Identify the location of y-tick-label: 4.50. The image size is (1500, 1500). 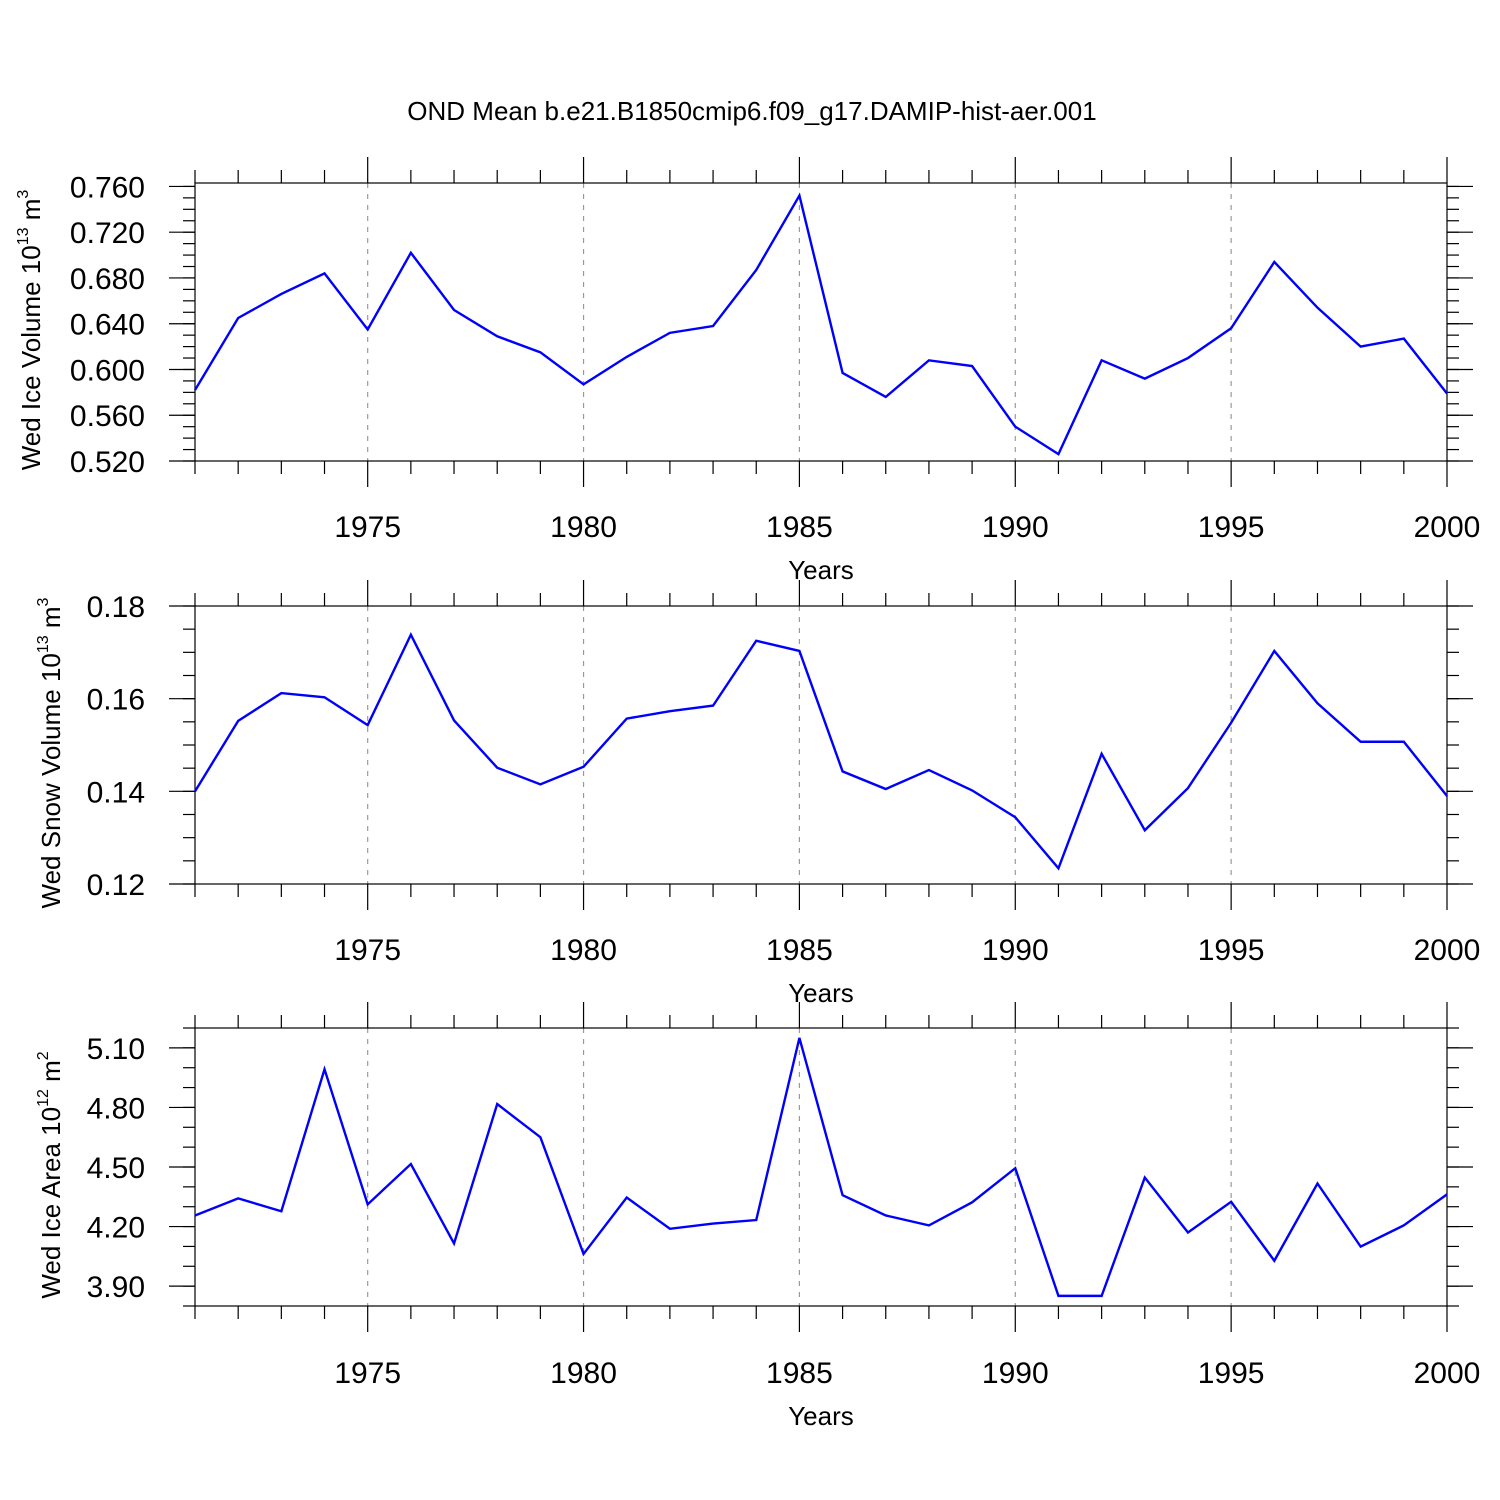
(116, 1168).